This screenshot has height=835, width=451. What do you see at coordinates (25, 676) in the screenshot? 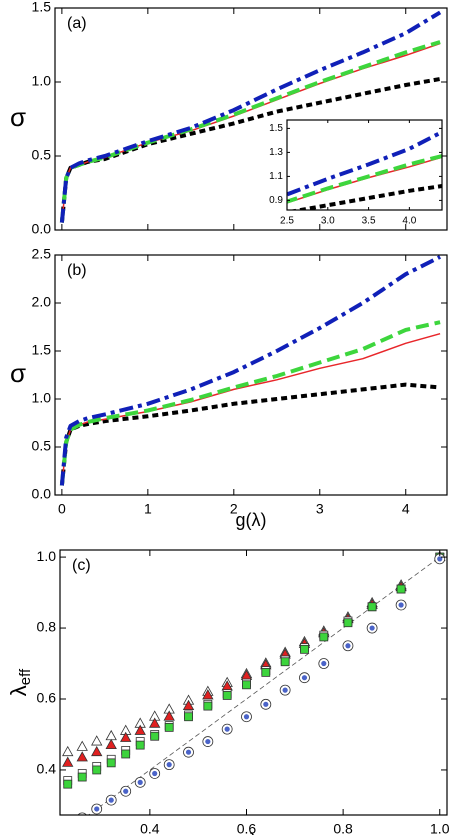
I see `y-axis-label-sub: eff` at bounding box center [25, 676].